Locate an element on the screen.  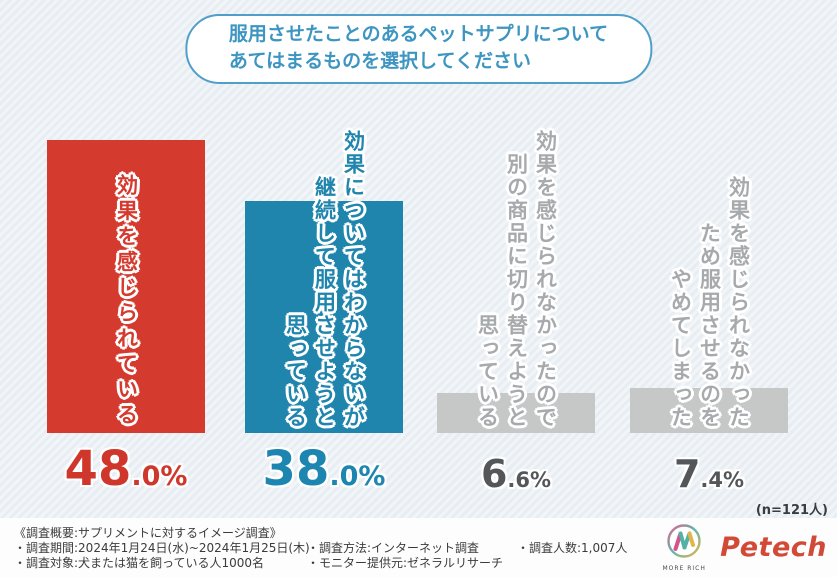
bar-value: 38.0% is located at coordinates (324, 469).